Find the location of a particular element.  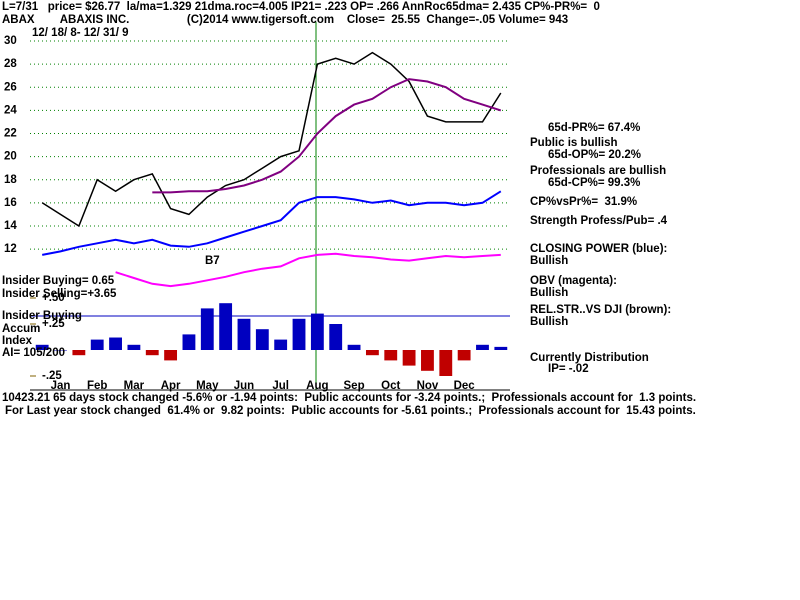

y-tick-label: 26 is located at coordinates (10, 87).